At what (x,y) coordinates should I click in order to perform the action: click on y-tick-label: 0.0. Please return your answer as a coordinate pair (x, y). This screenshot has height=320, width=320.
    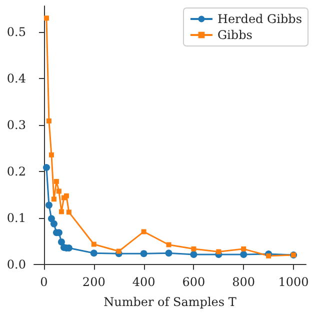
    Looking at the image, I should click on (16, 265).